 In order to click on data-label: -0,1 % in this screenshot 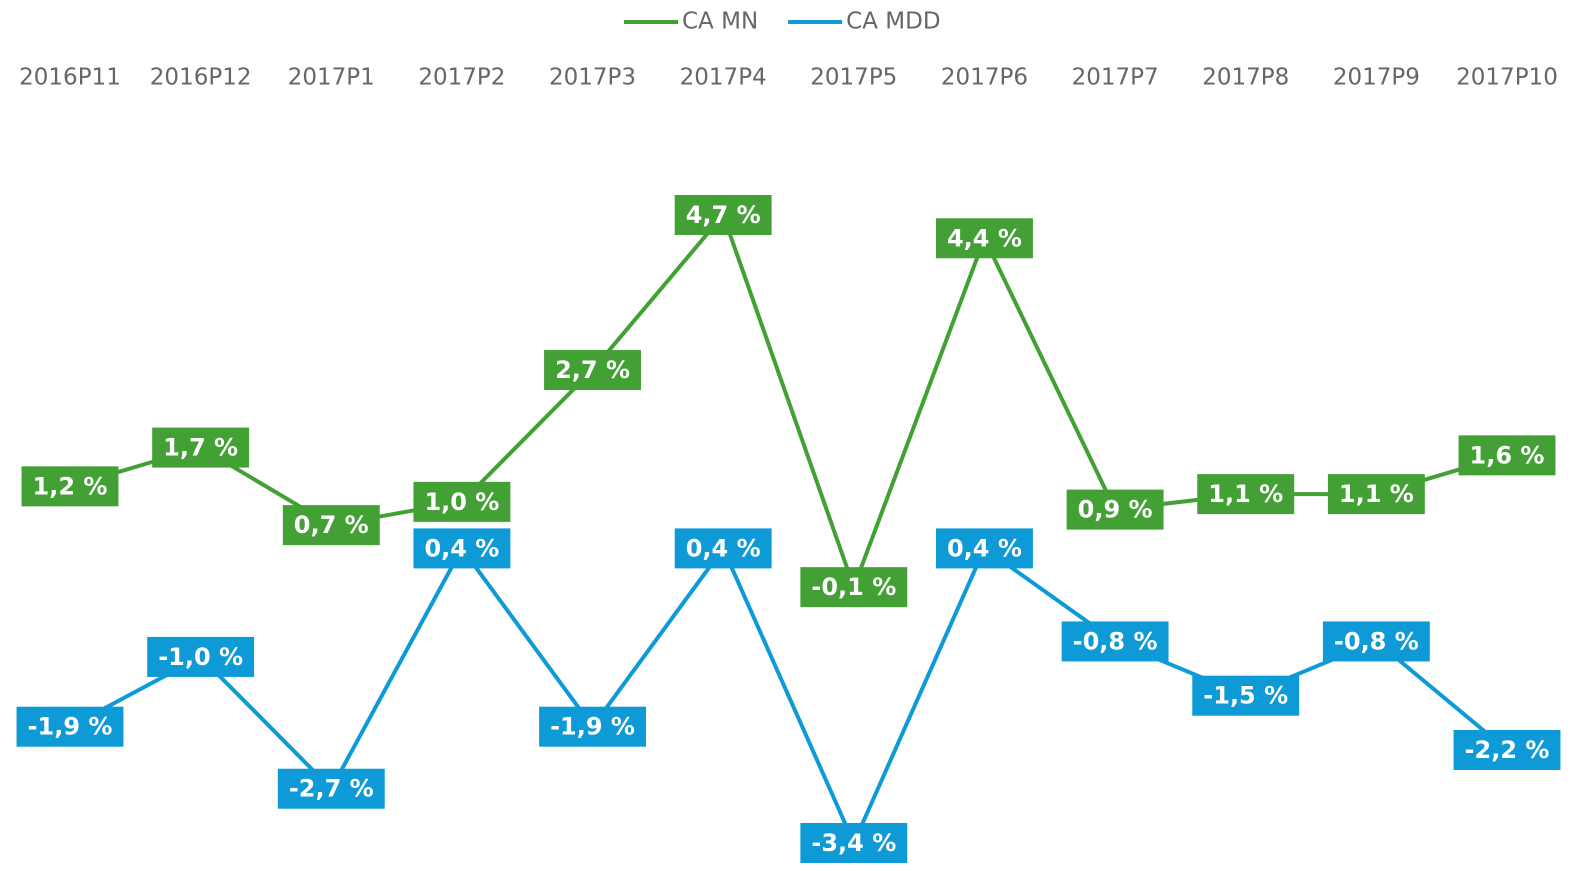, I will do `click(854, 587)`.